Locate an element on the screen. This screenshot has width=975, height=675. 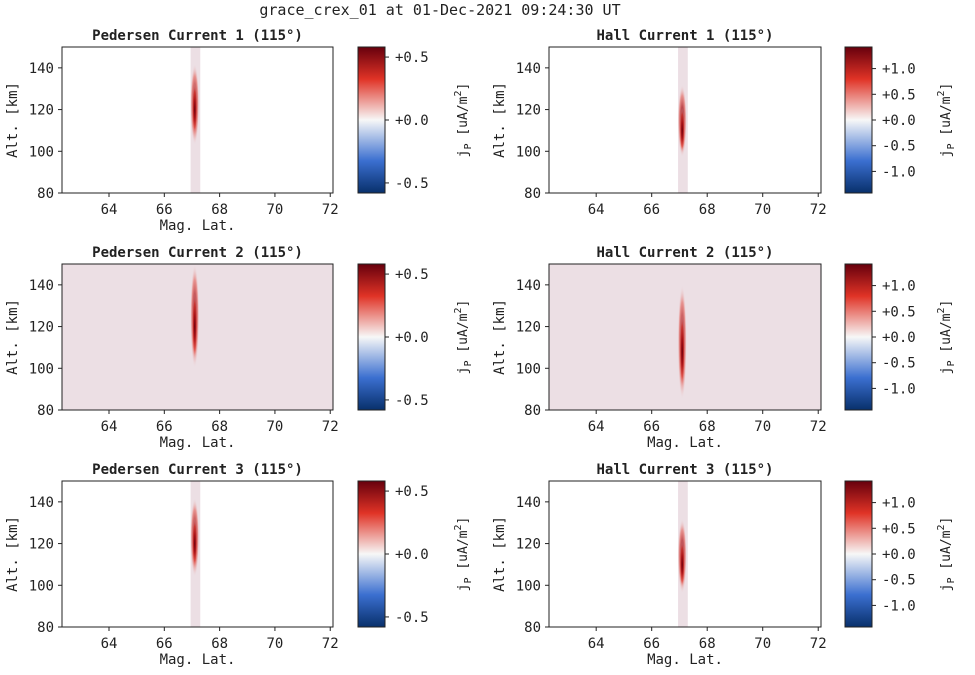
subplot-title: Pedersen Current 1 (115°) is located at coordinates (197, 36).